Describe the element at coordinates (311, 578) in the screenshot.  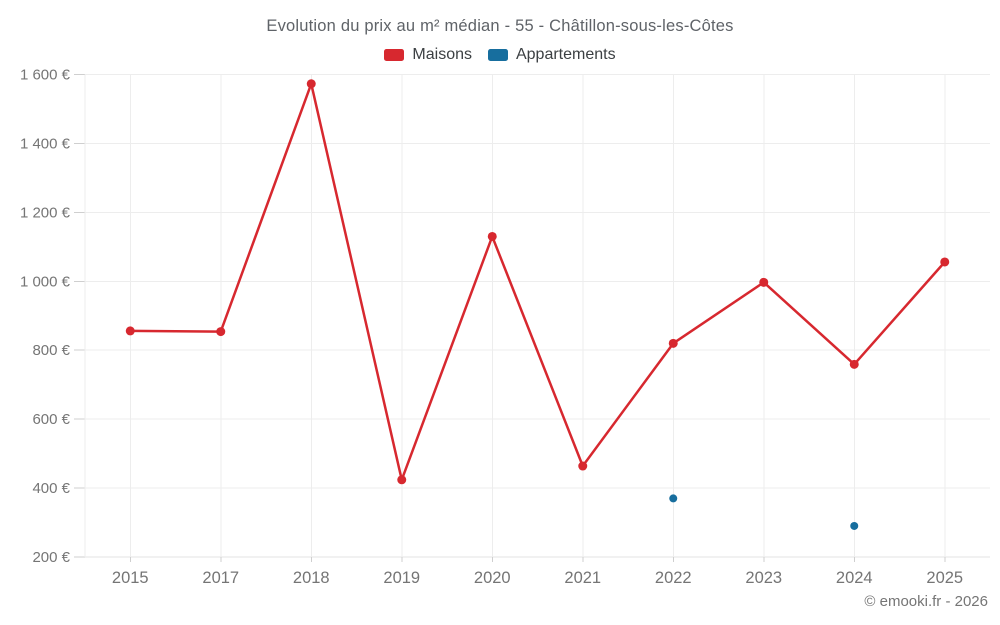
I see `x-axis-tick-label: 2018` at that location.